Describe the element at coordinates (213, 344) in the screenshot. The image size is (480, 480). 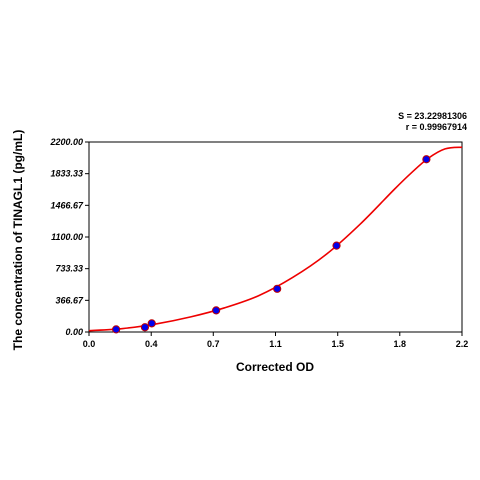
I see `x-tick-label: 0.7` at that location.